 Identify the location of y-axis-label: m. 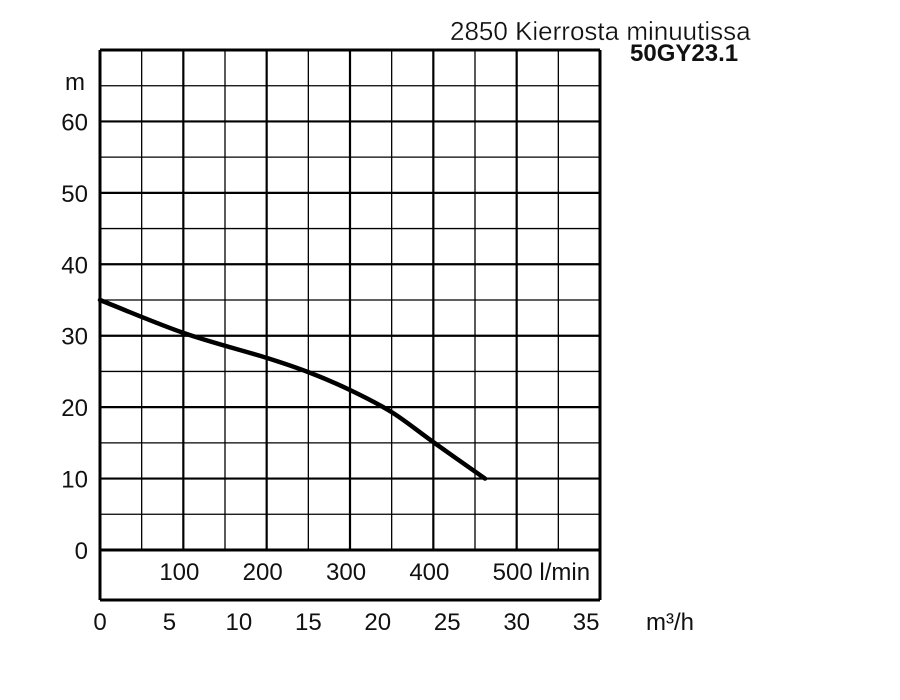
(75, 82).